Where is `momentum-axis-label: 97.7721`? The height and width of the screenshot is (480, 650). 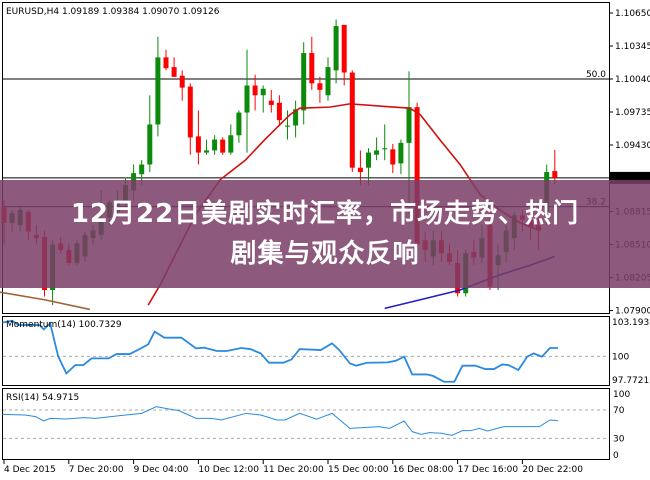 momentum-axis-label: 97.7721 is located at coordinates (630, 381).